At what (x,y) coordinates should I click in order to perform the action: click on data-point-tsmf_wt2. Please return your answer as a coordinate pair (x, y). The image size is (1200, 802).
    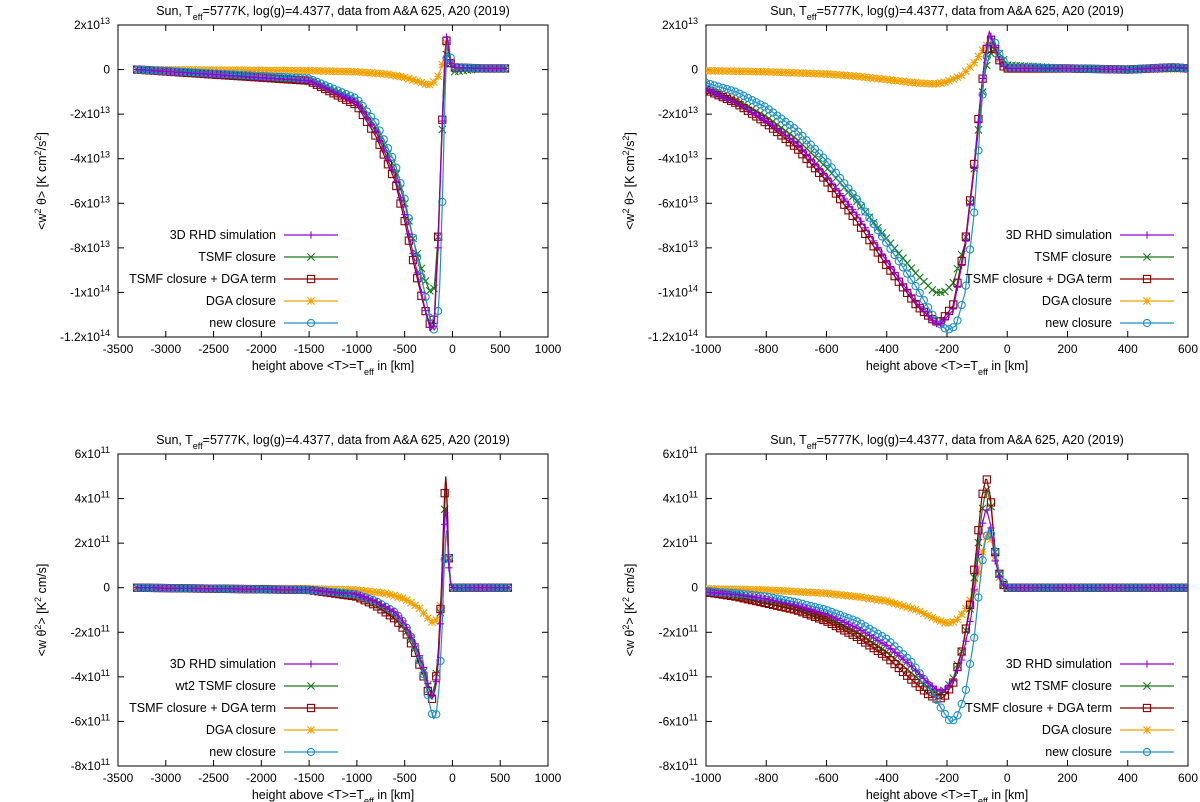
    Looking at the image, I should click on (974, 577).